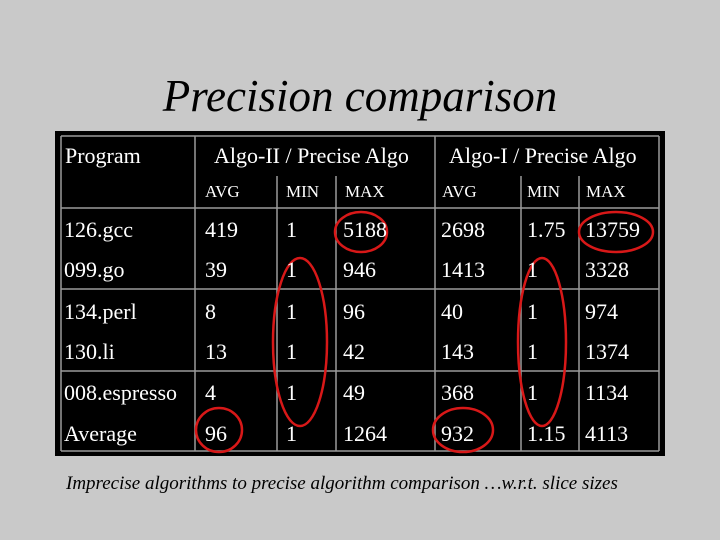 The image size is (720, 540). Describe the element at coordinates (457, 433) in the screenshot. I see `row-value: 932` at that location.